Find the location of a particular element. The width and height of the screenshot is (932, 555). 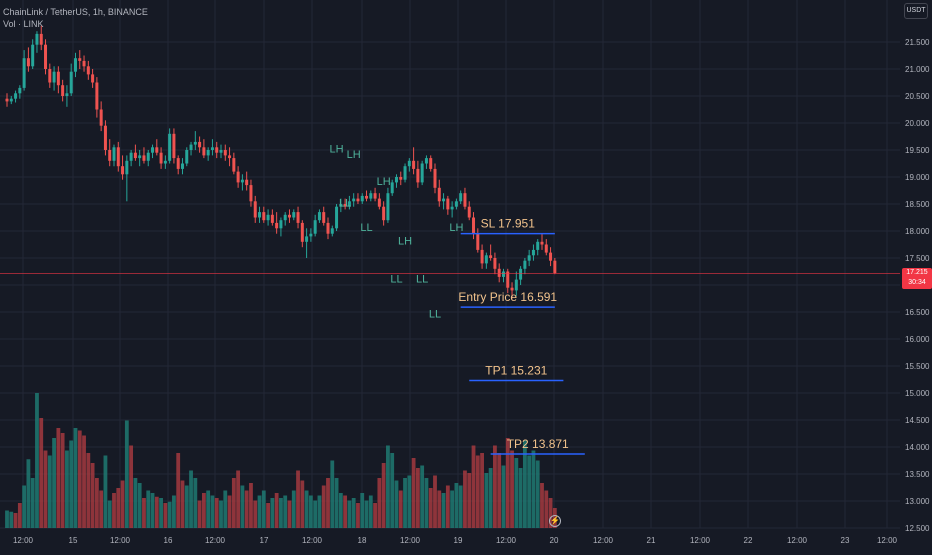

price-tick-label: 13.500 is located at coordinates (917, 474).